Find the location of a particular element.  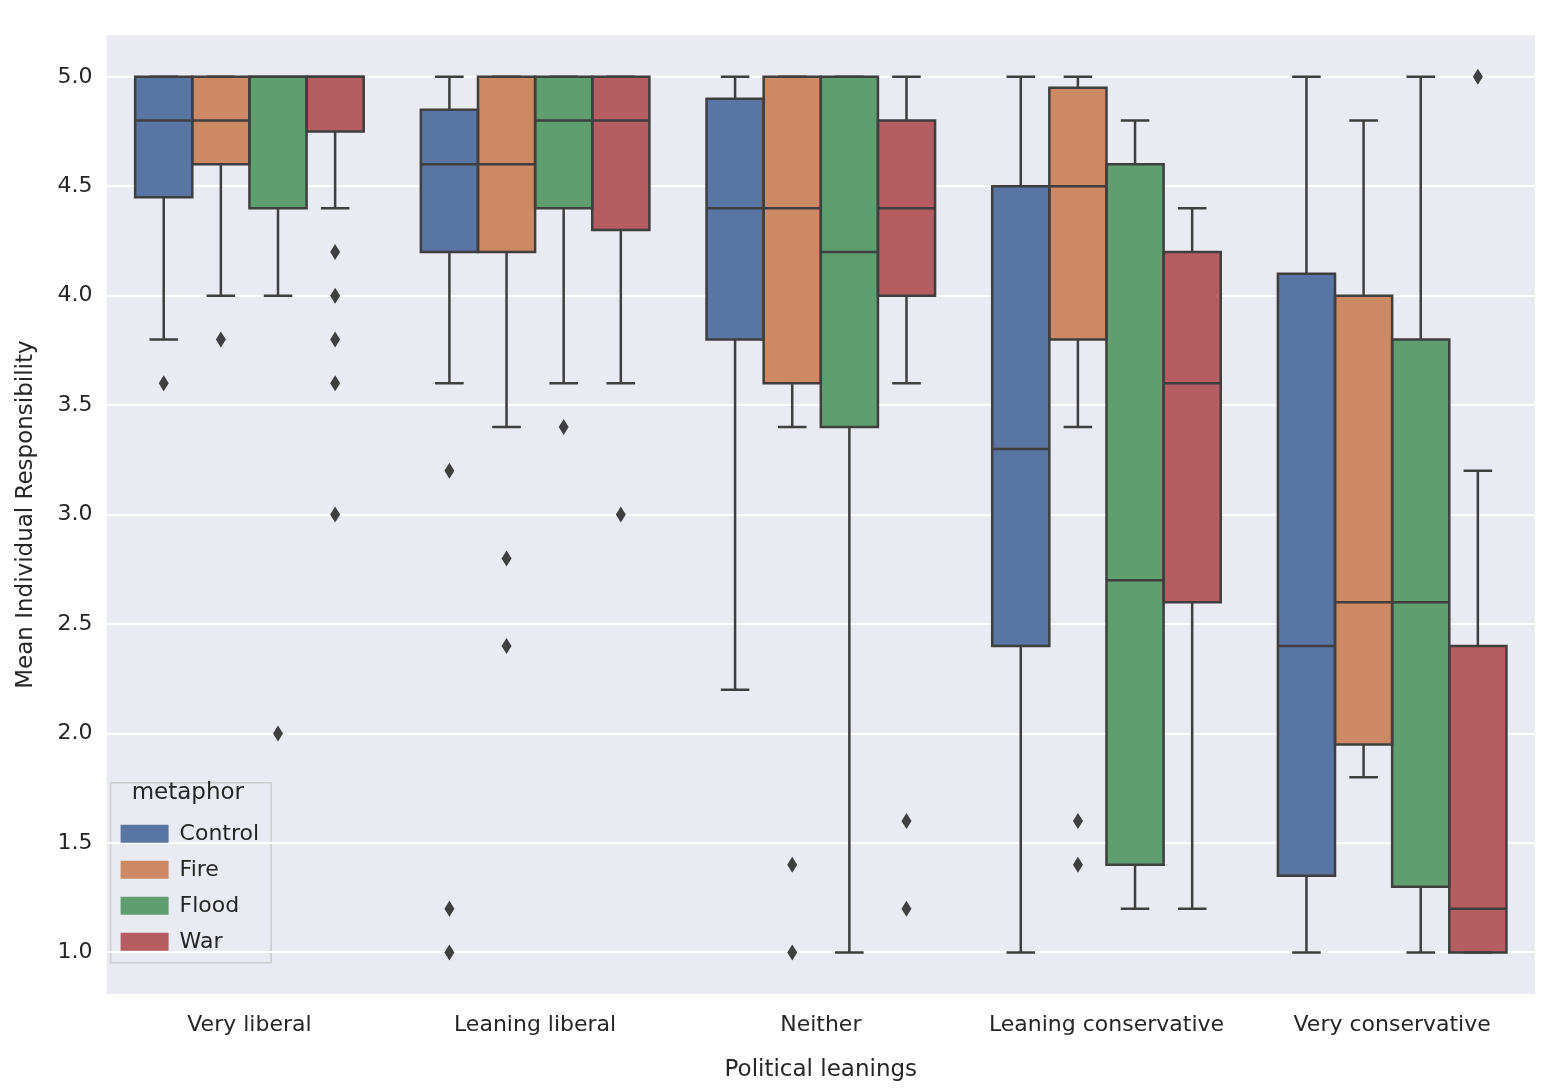

y-tick-label: 4.5 is located at coordinates (75, 184).